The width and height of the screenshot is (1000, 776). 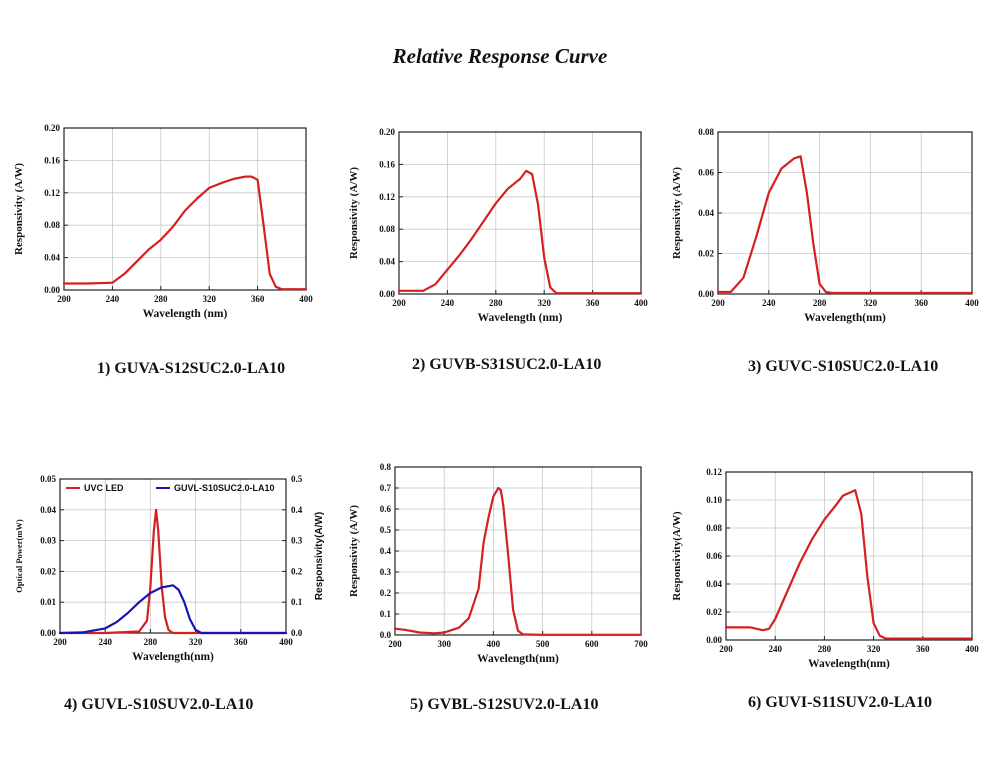 I want to click on y-right-tick-label: 0.4, so click(x=297, y=510).